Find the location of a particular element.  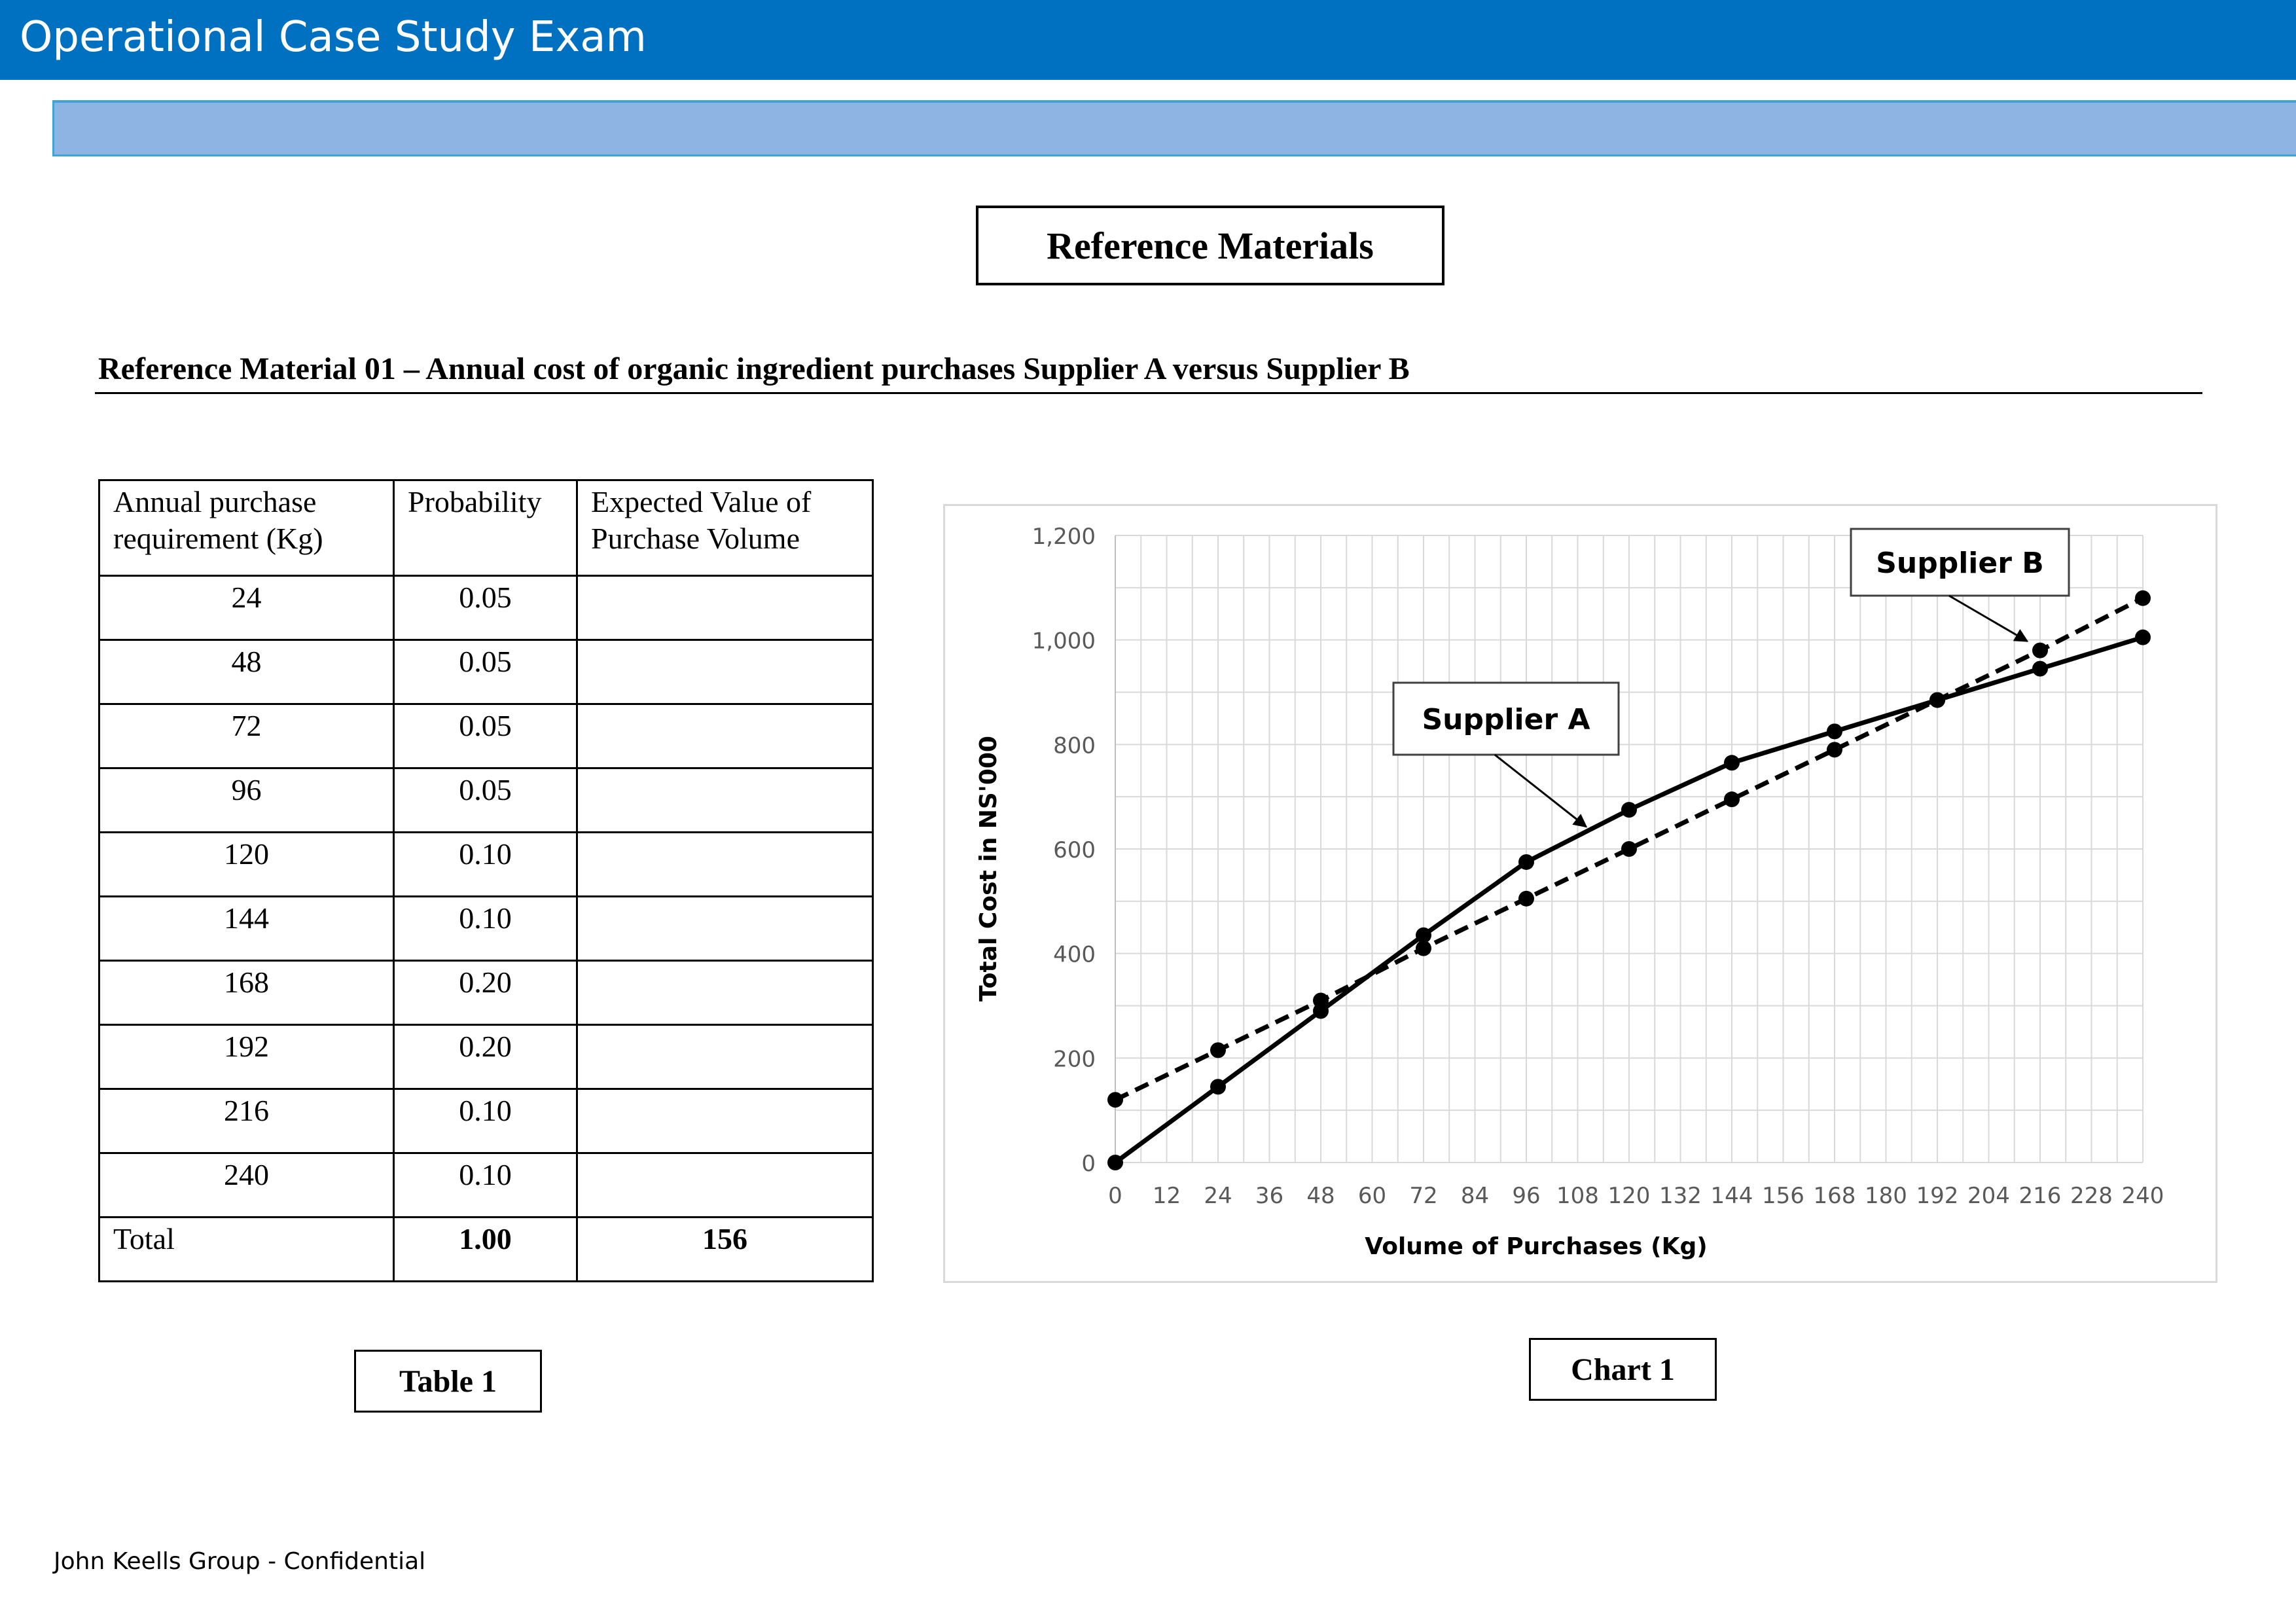

annotation-supplier-a-box is located at coordinates (1506, 718).